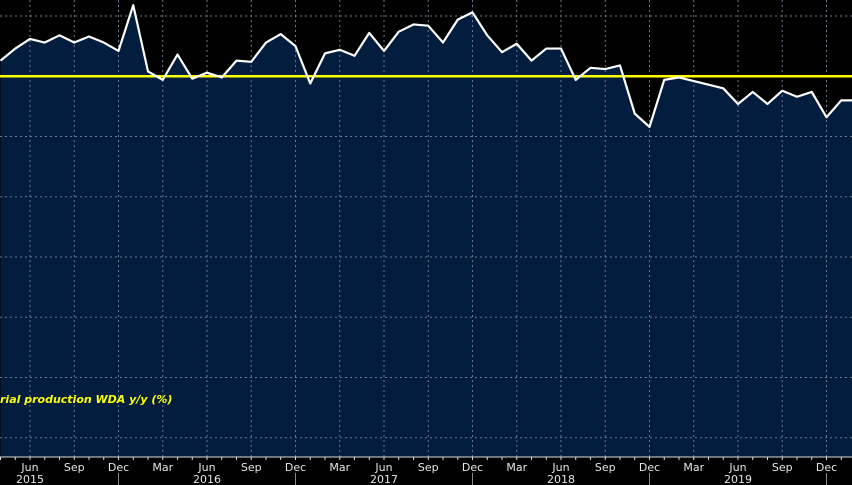 This screenshot has width=852, height=485. Describe the element at coordinates (738, 479) in the screenshot. I see `x-year-label: 2019` at that location.